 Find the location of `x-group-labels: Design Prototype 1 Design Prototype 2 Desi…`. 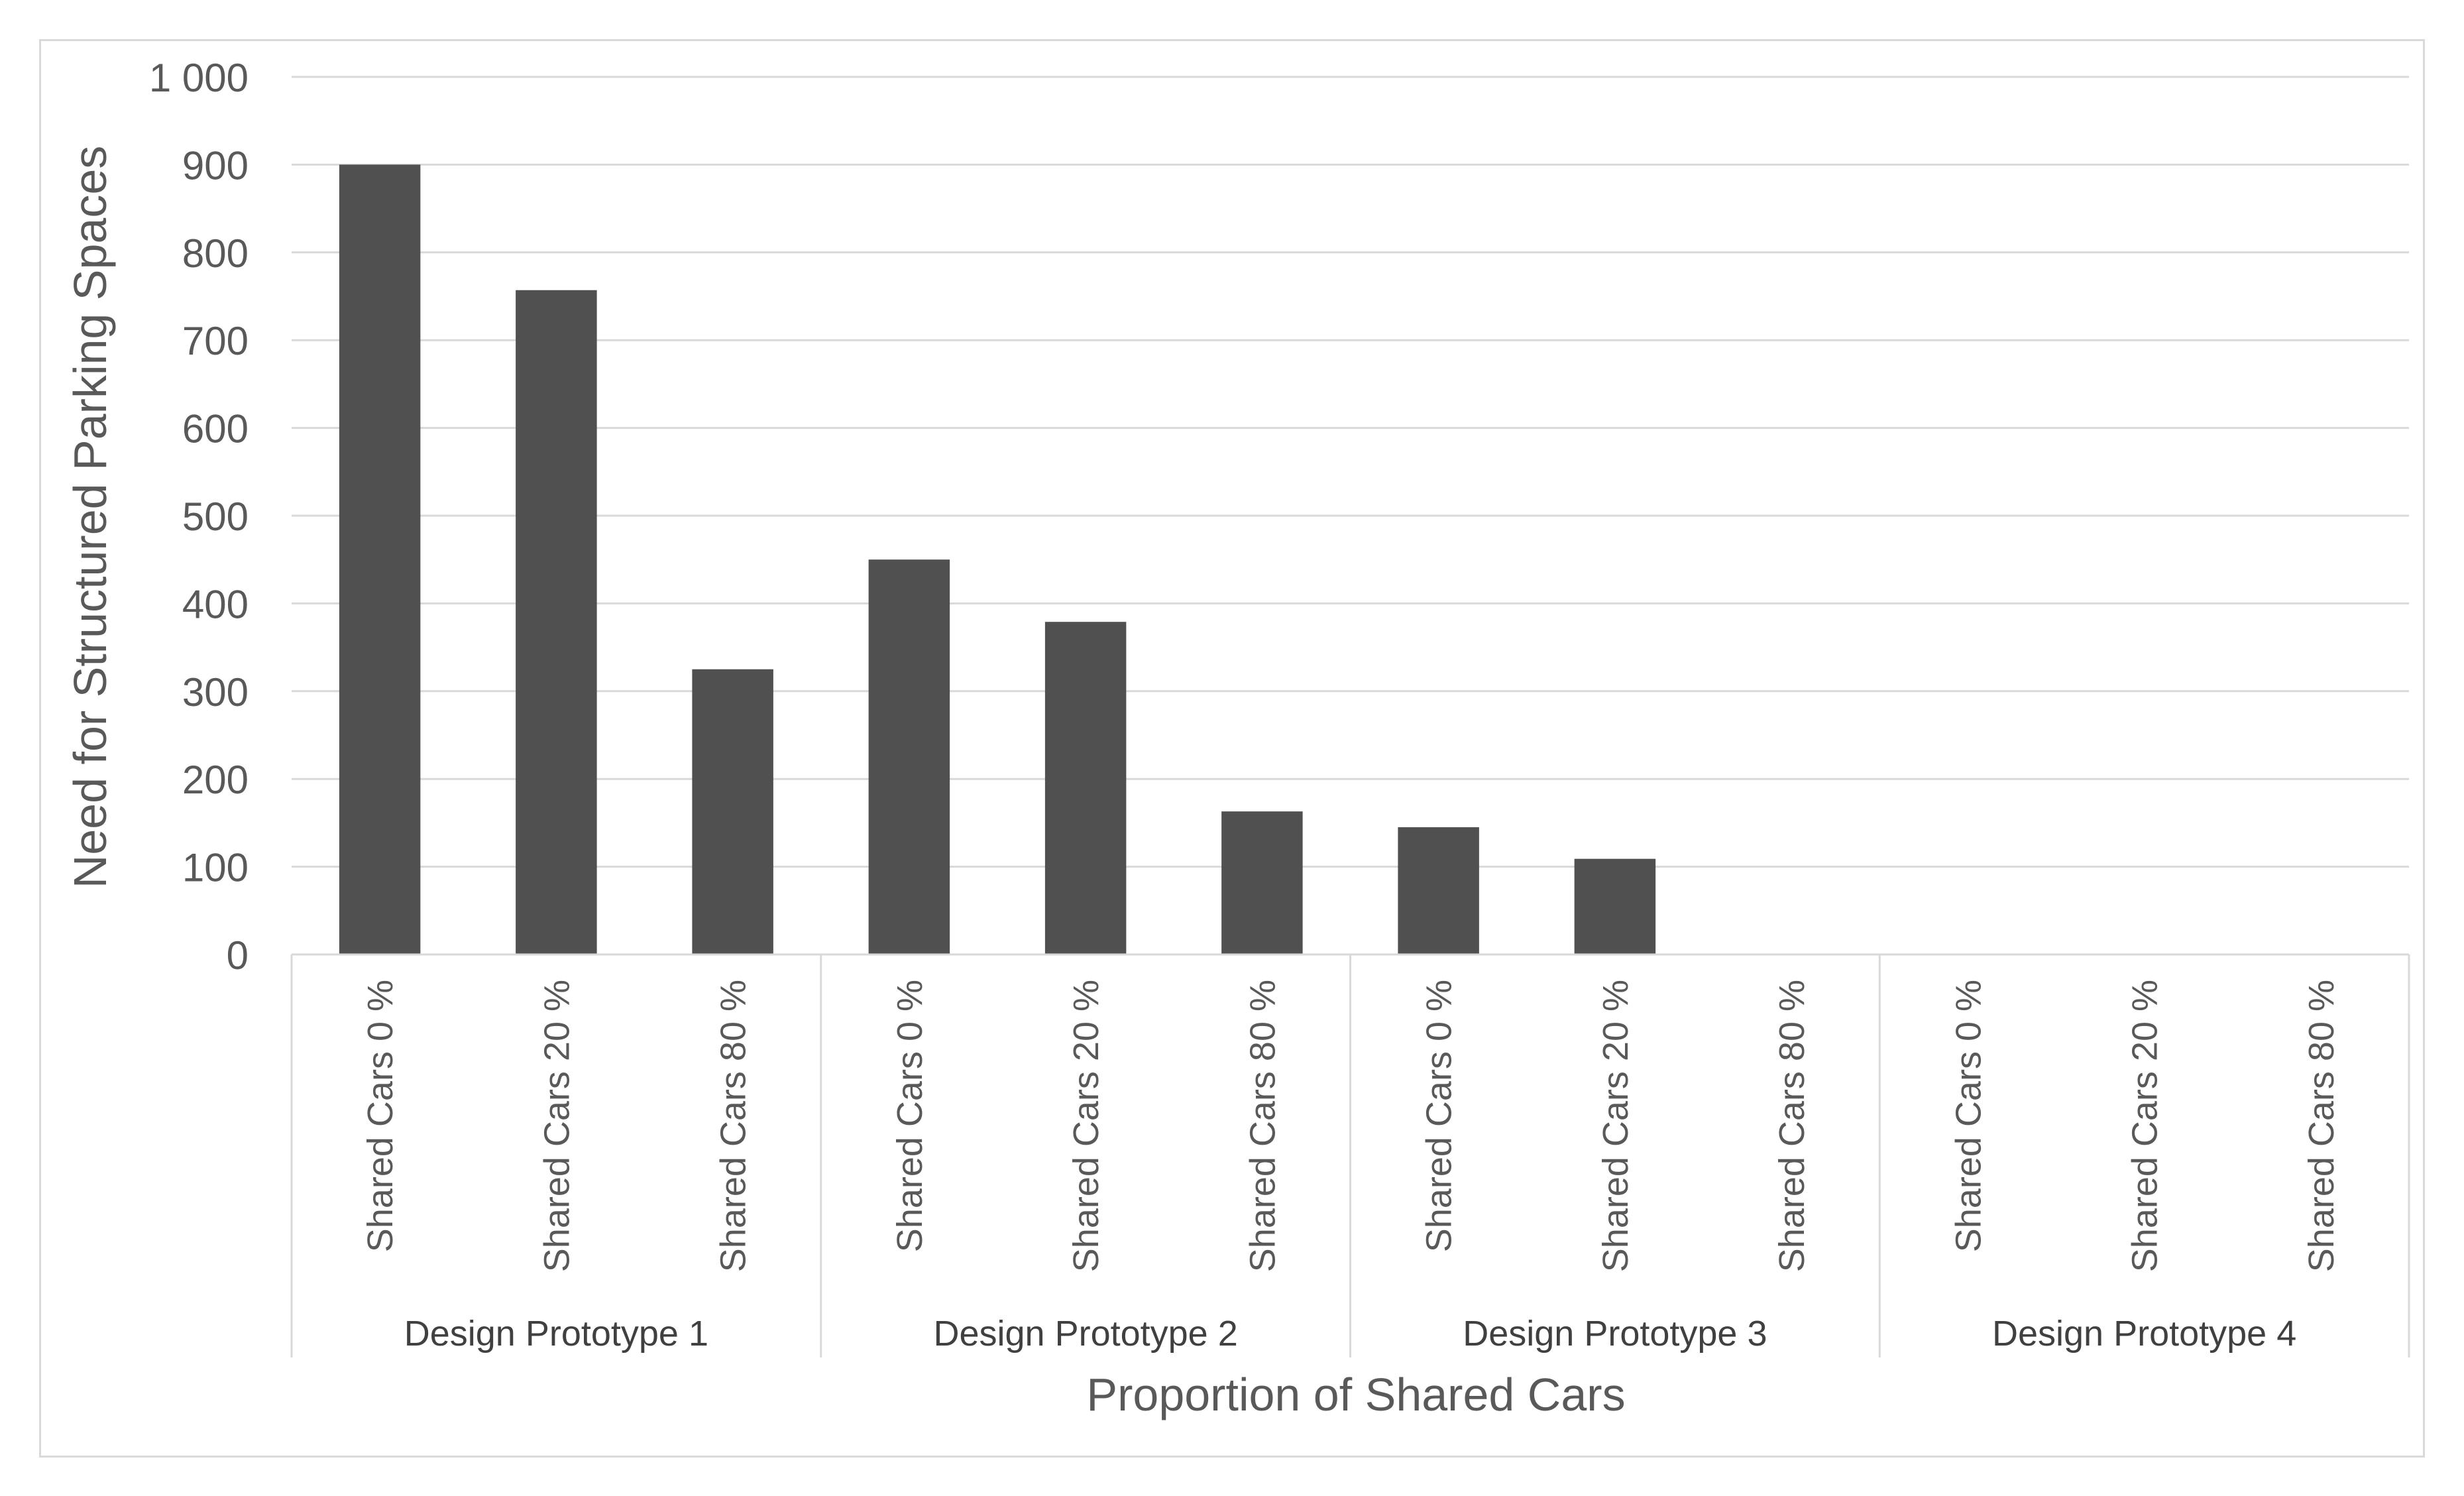

x-group-labels: Design Prototype 1 Design Prototype 2 Desi… is located at coordinates (1351, 1333).